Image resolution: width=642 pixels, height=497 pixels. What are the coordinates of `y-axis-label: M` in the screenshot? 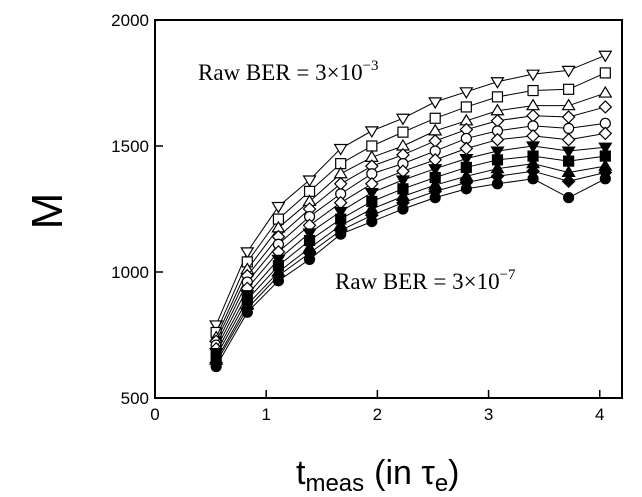 It's located at (47, 211).